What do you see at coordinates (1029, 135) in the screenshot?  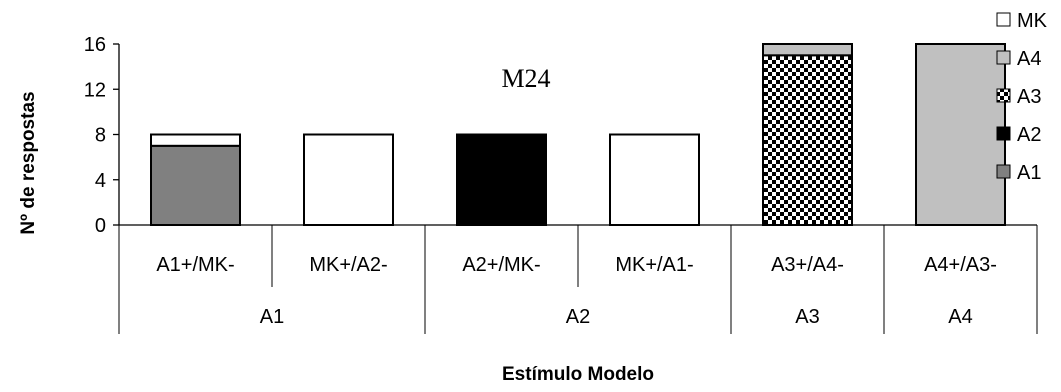 I see `legend-label-a2: A2` at bounding box center [1029, 135].